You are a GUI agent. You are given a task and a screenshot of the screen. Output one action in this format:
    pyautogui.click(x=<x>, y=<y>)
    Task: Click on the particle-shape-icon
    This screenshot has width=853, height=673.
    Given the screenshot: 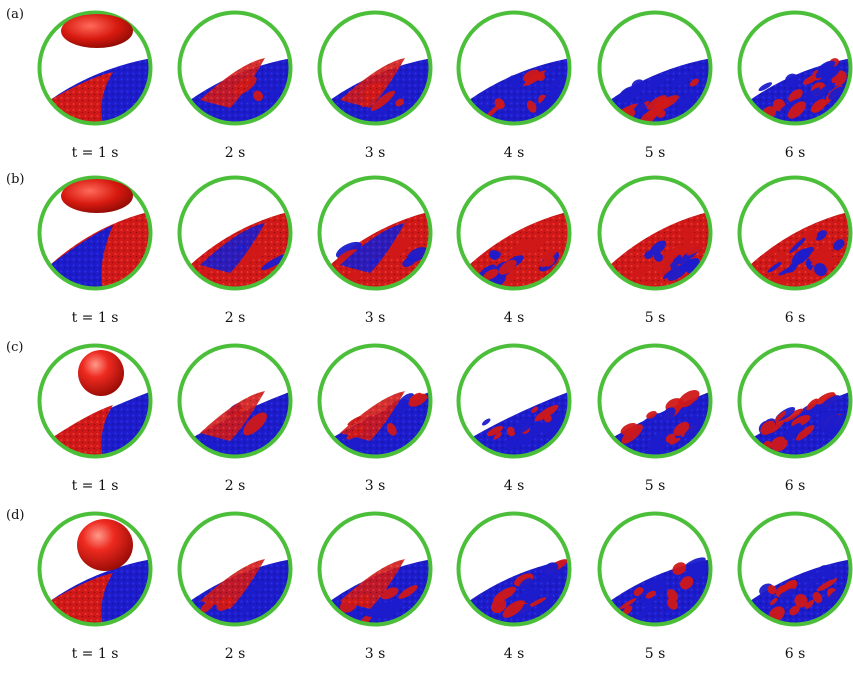 What is the action you would take?
    pyautogui.click(x=97, y=31)
    